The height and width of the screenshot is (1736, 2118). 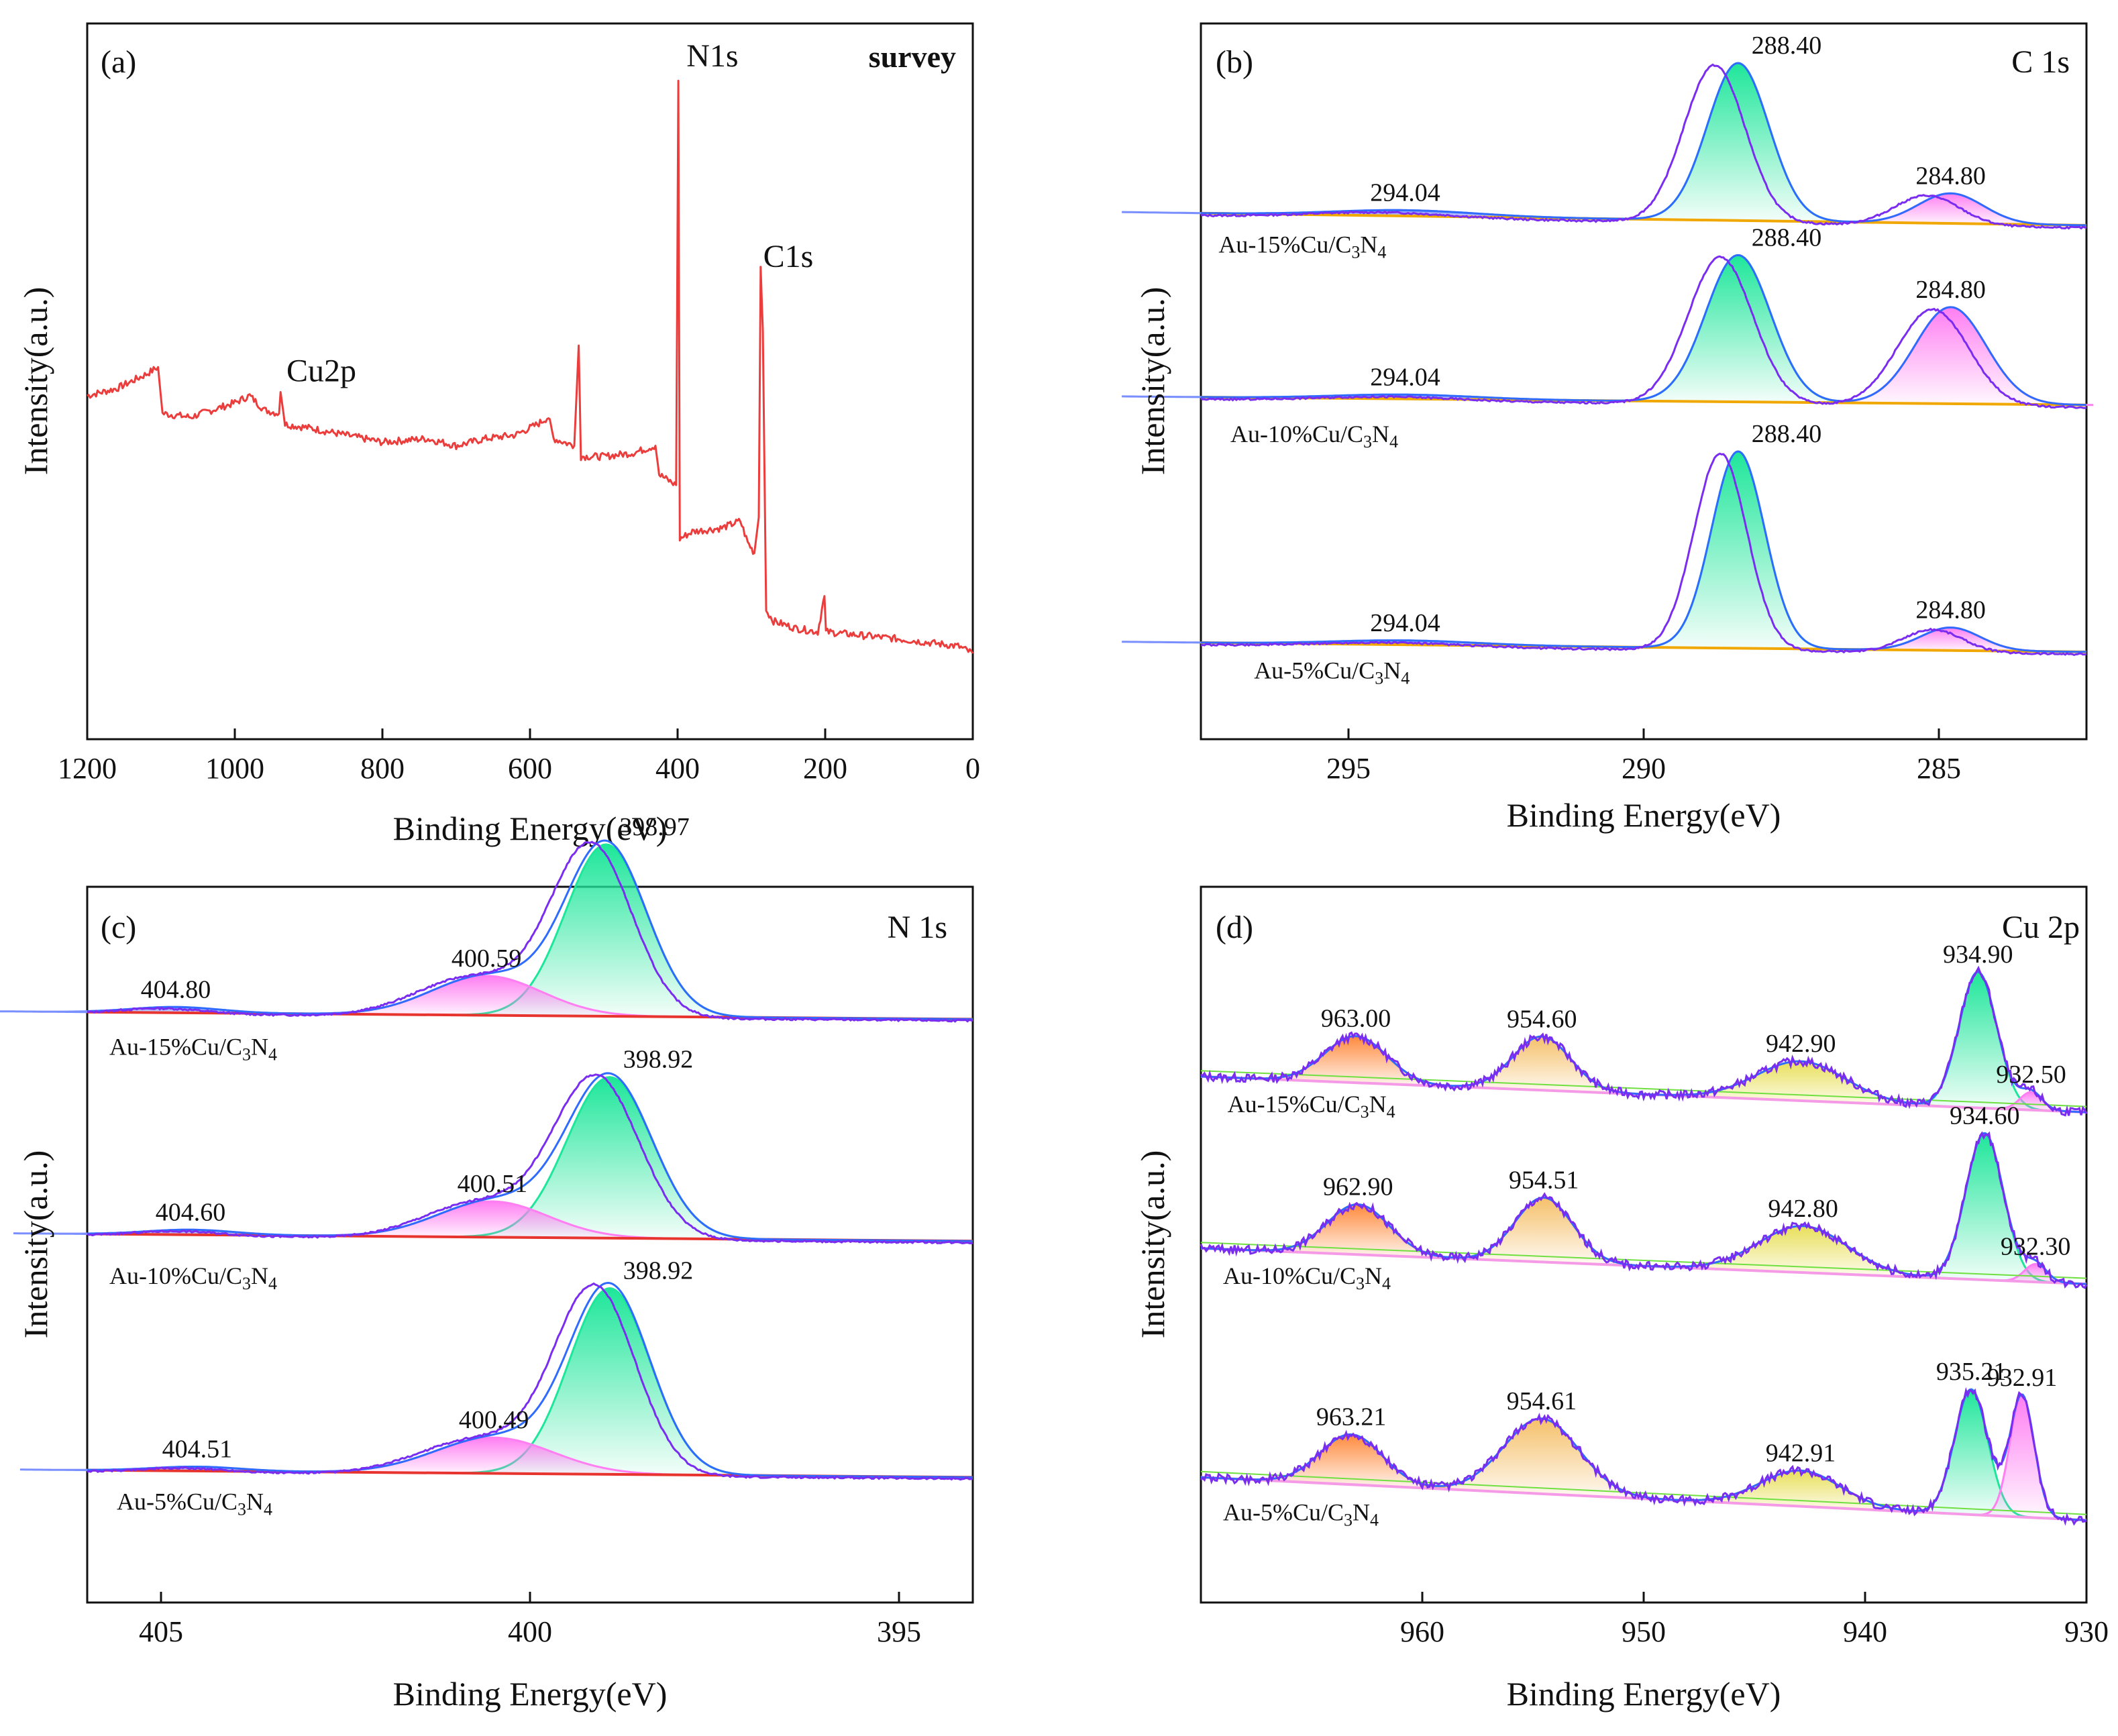 What do you see at coordinates (1643, 219) in the screenshot?
I see `baseline-line` at bounding box center [1643, 219].